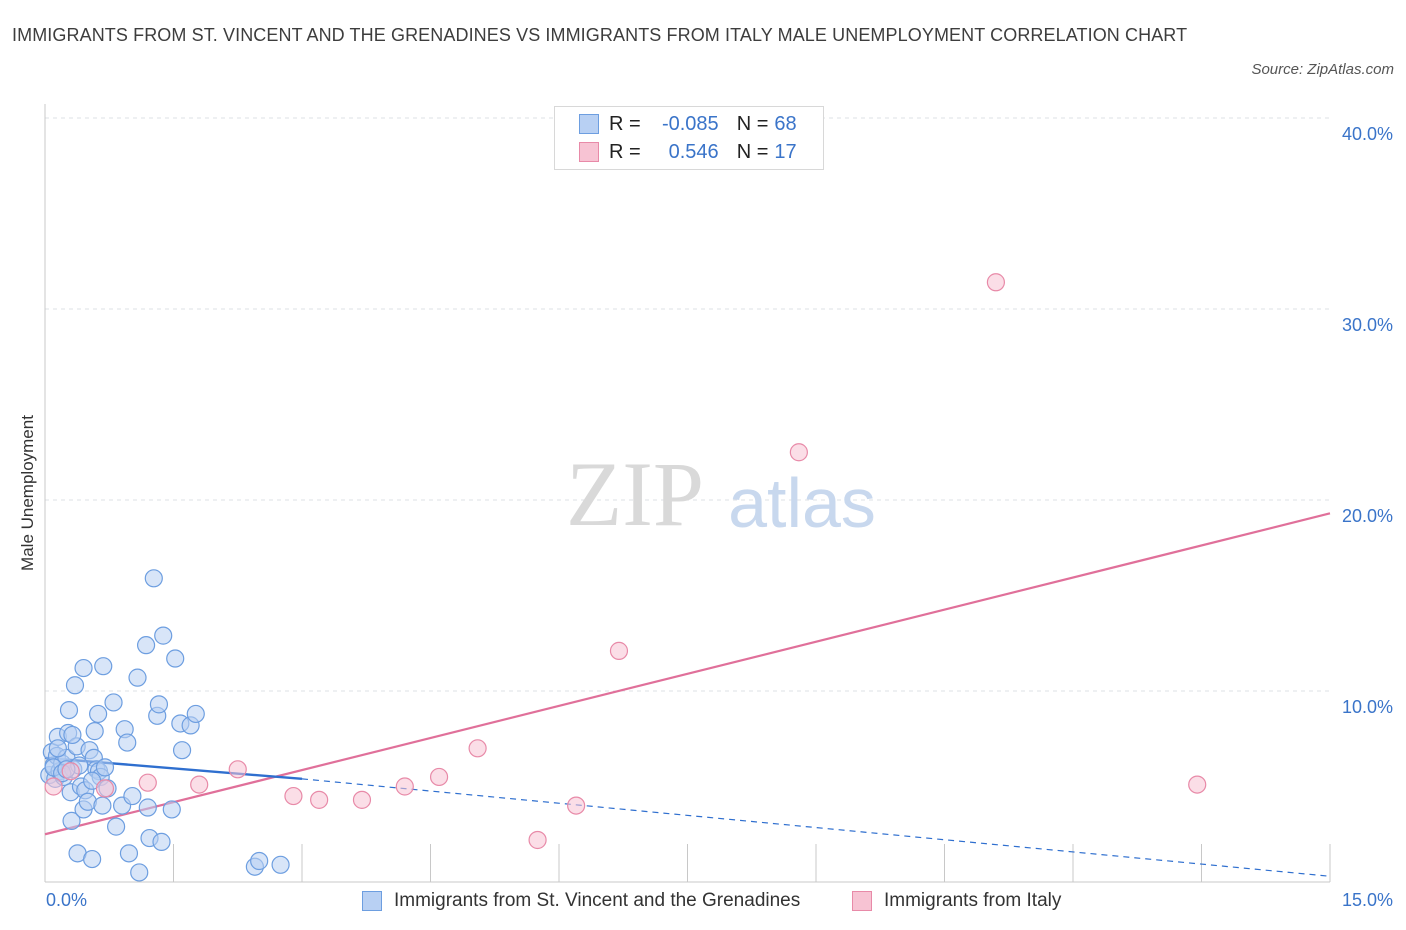 The width and height of the screenshot is (1406, 930). Describe the element at coordinates (693, 151) in the screenshot. I see `legend-r-value: 0.546` at that location.